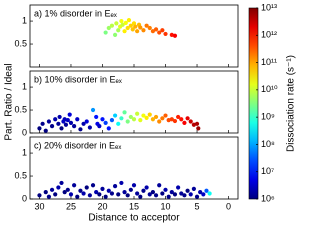 The width and height of the screenshot is (320, 240). I want to click on x-tick-label: 5, so click(197, 206).